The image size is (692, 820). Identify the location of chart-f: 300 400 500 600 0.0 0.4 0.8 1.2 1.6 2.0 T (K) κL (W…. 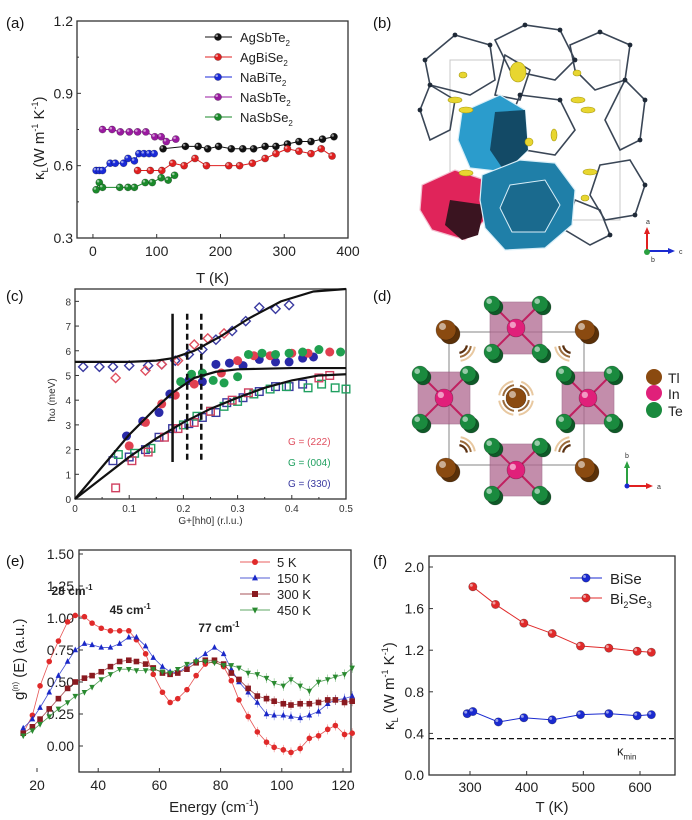
(528, 685).